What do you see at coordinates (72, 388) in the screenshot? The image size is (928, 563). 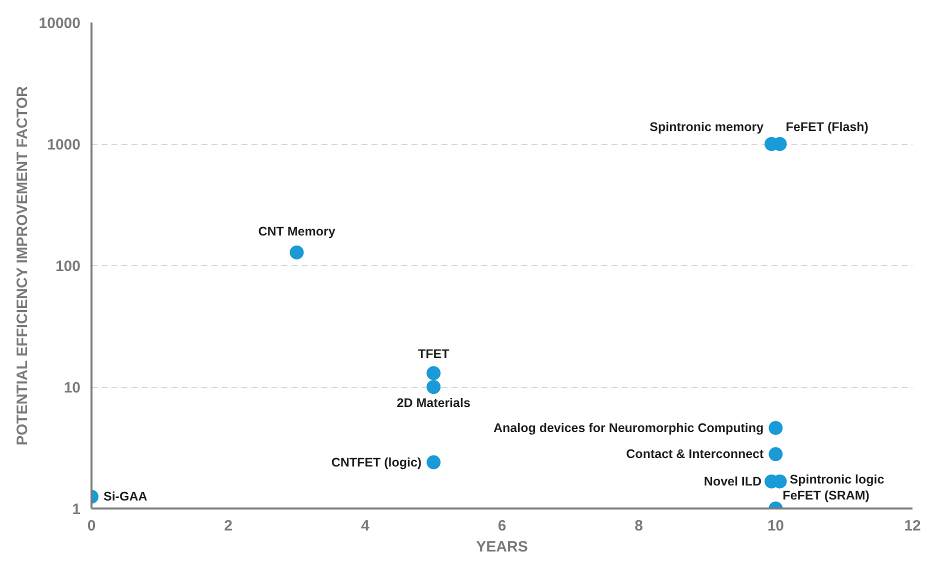 I see `y-tick-label: 10` at bounding box center [72, 388].